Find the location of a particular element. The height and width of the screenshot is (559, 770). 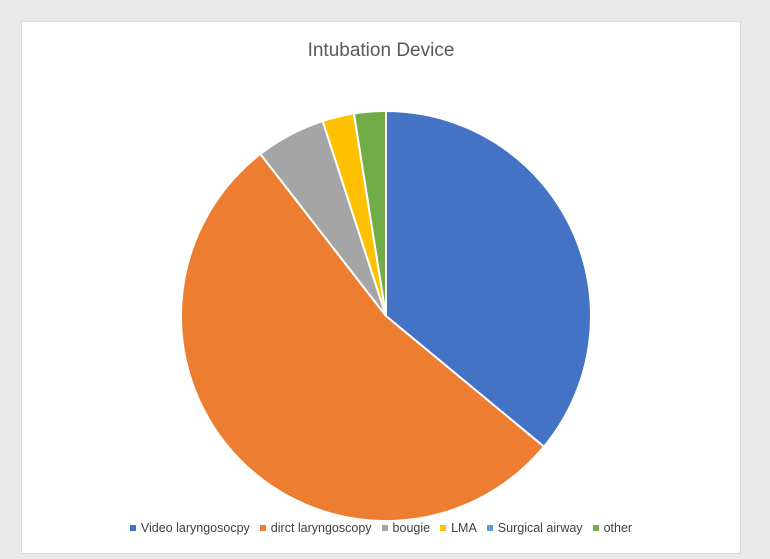

legend-label: bougie is located at coordinates (412, 528).